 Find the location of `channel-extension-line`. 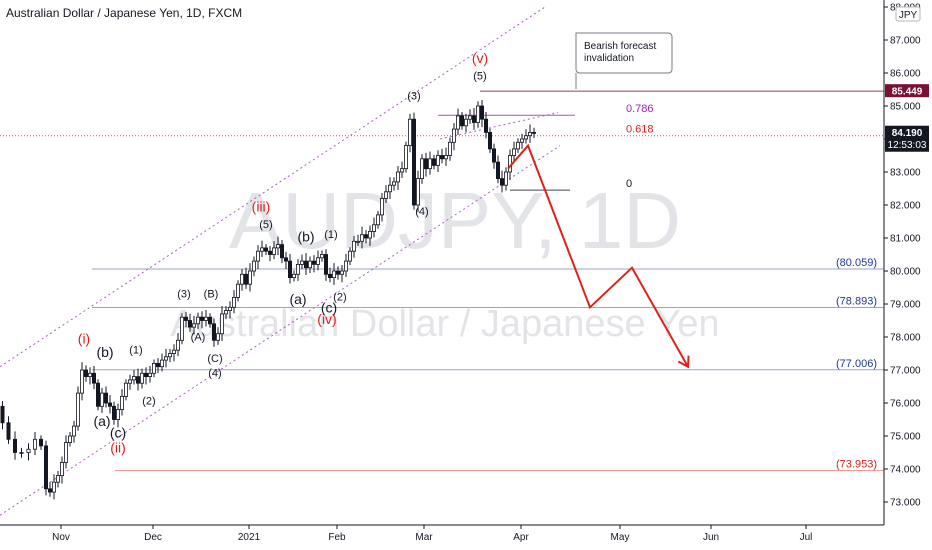

channel-extension-line is located at coordinates (499, 126).